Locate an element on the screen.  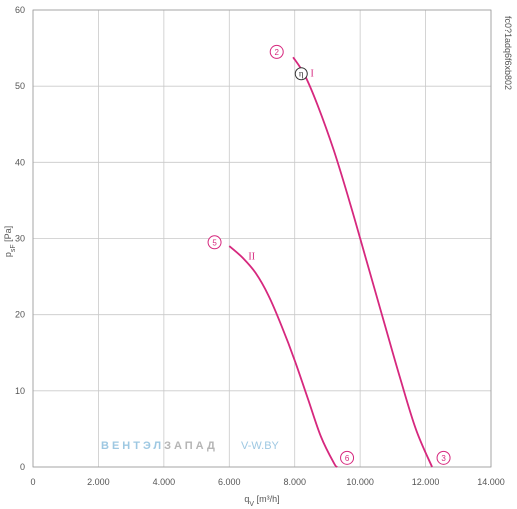
x-tick-label: 6.000 is located at coordinates (229, 482).